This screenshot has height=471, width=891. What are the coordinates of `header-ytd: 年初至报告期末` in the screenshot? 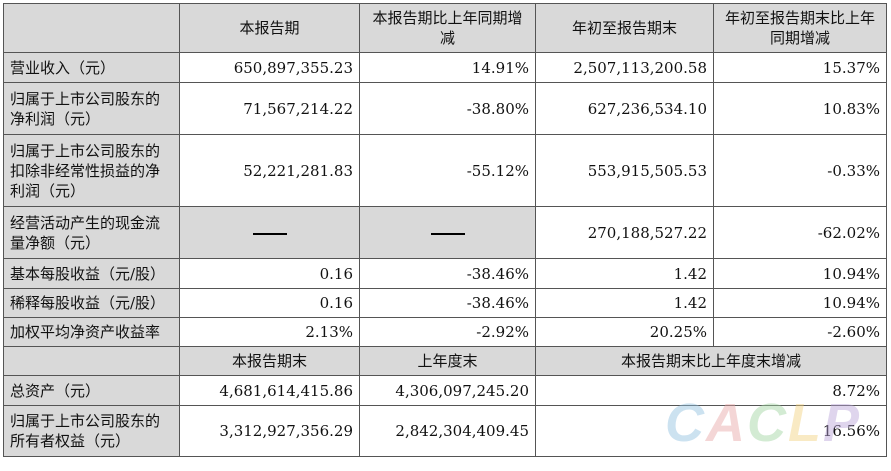 It's located at (624, 28).